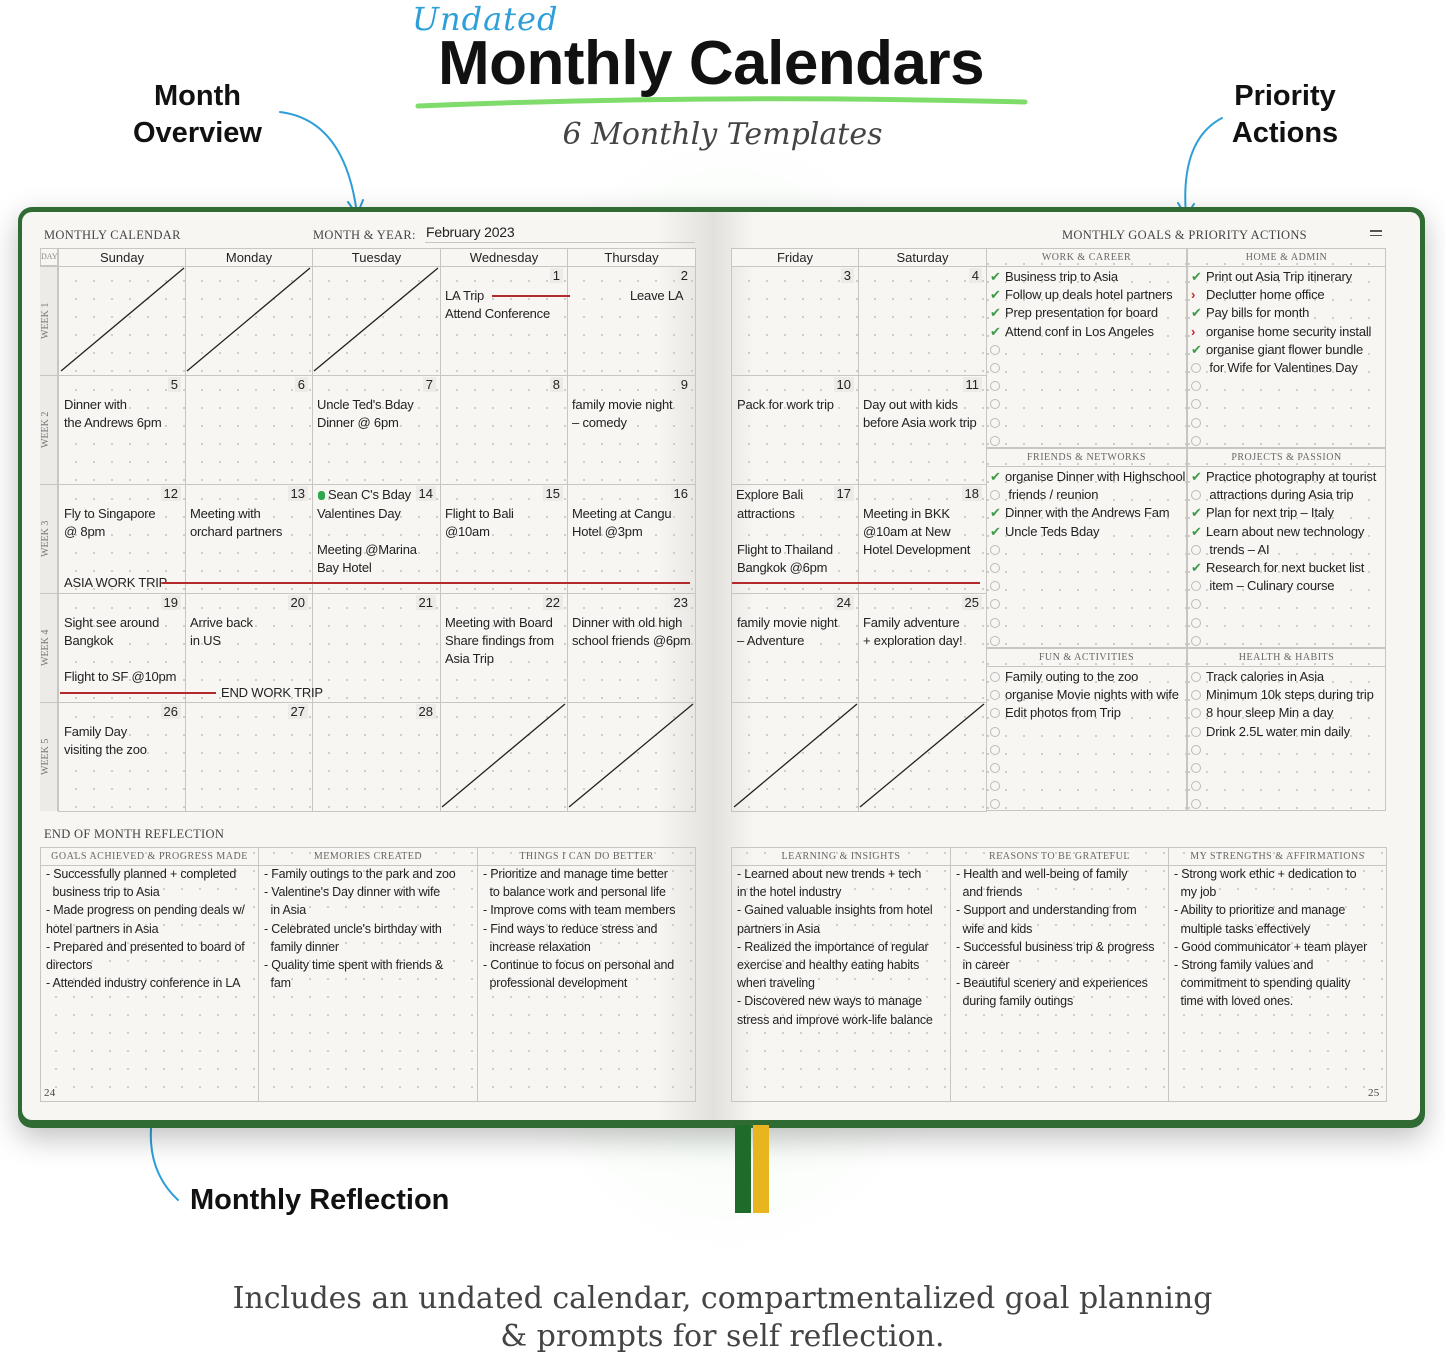 The width and height of the screenshot is (1445, 1356). Describe the element at coordinates (504, 430) in the screenshot. I see `calendar-day-cell: 8` at that location.